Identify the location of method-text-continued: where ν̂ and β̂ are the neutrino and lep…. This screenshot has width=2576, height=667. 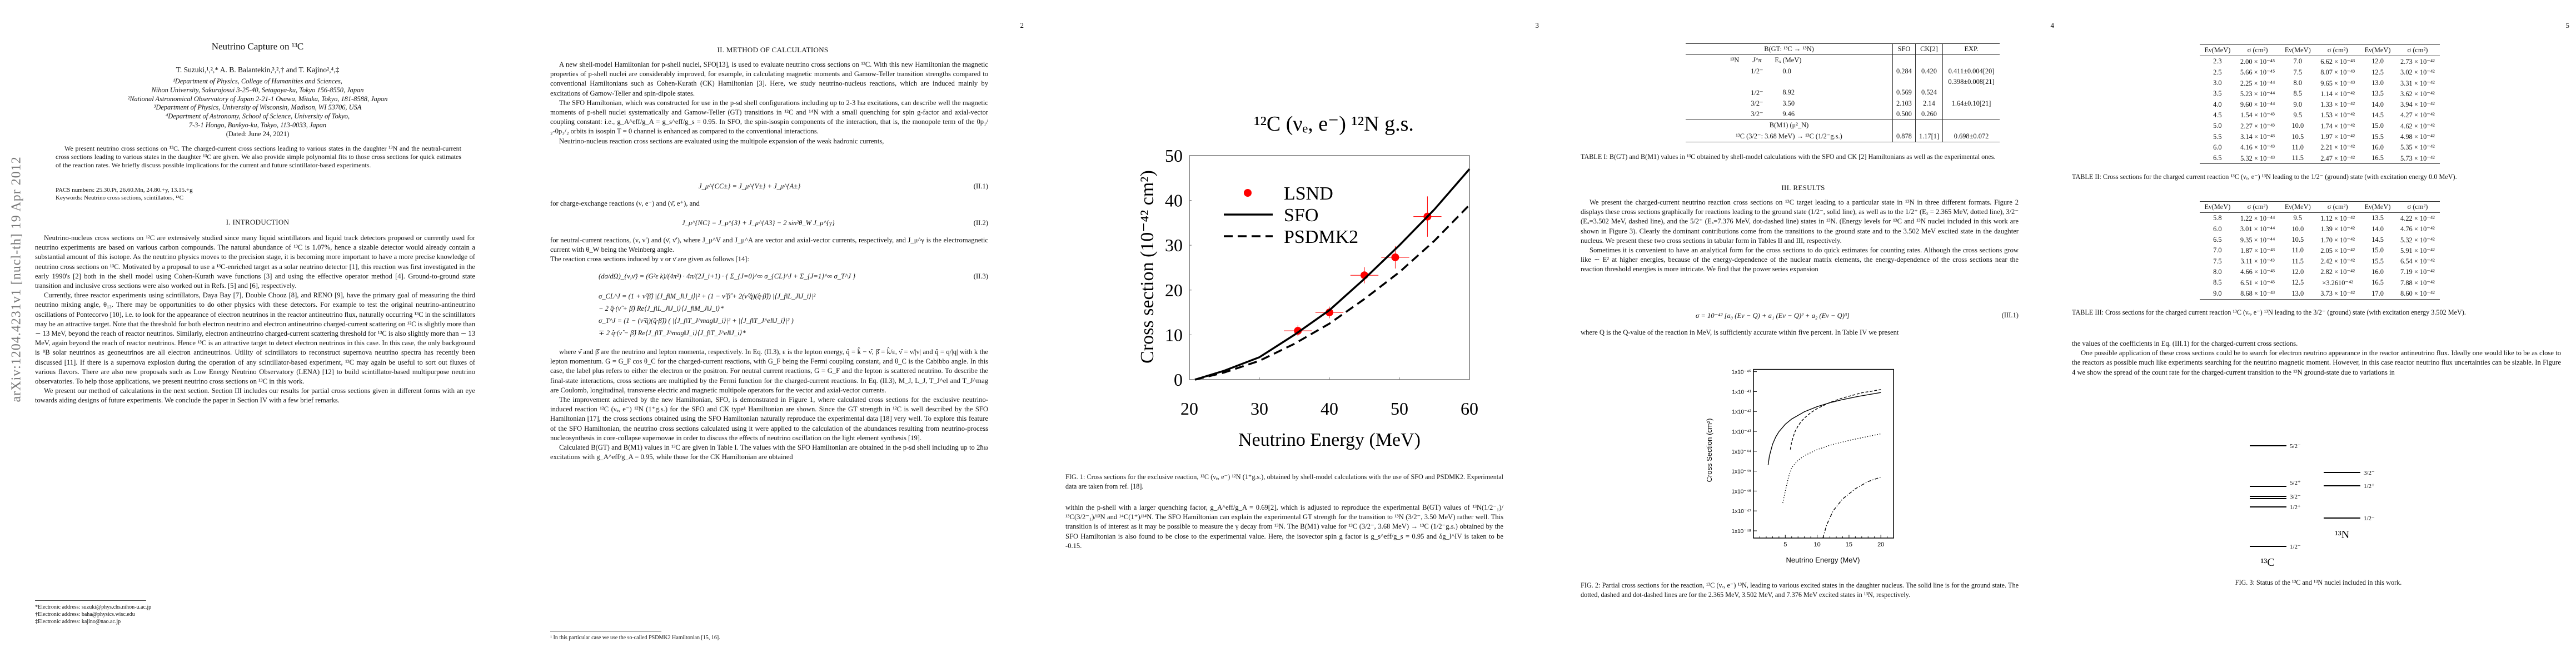
(769, 404).